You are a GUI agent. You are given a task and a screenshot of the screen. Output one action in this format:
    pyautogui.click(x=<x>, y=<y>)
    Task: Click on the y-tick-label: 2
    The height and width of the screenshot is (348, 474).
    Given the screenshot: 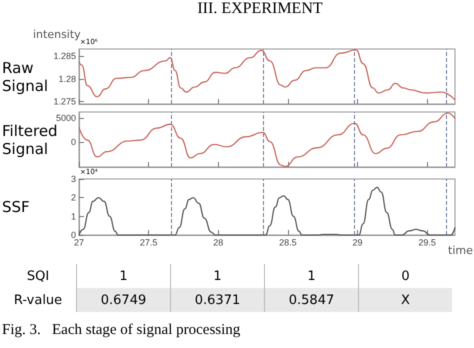 What is the action you would take?
    pyautogui.click(x=73, y=197)
    